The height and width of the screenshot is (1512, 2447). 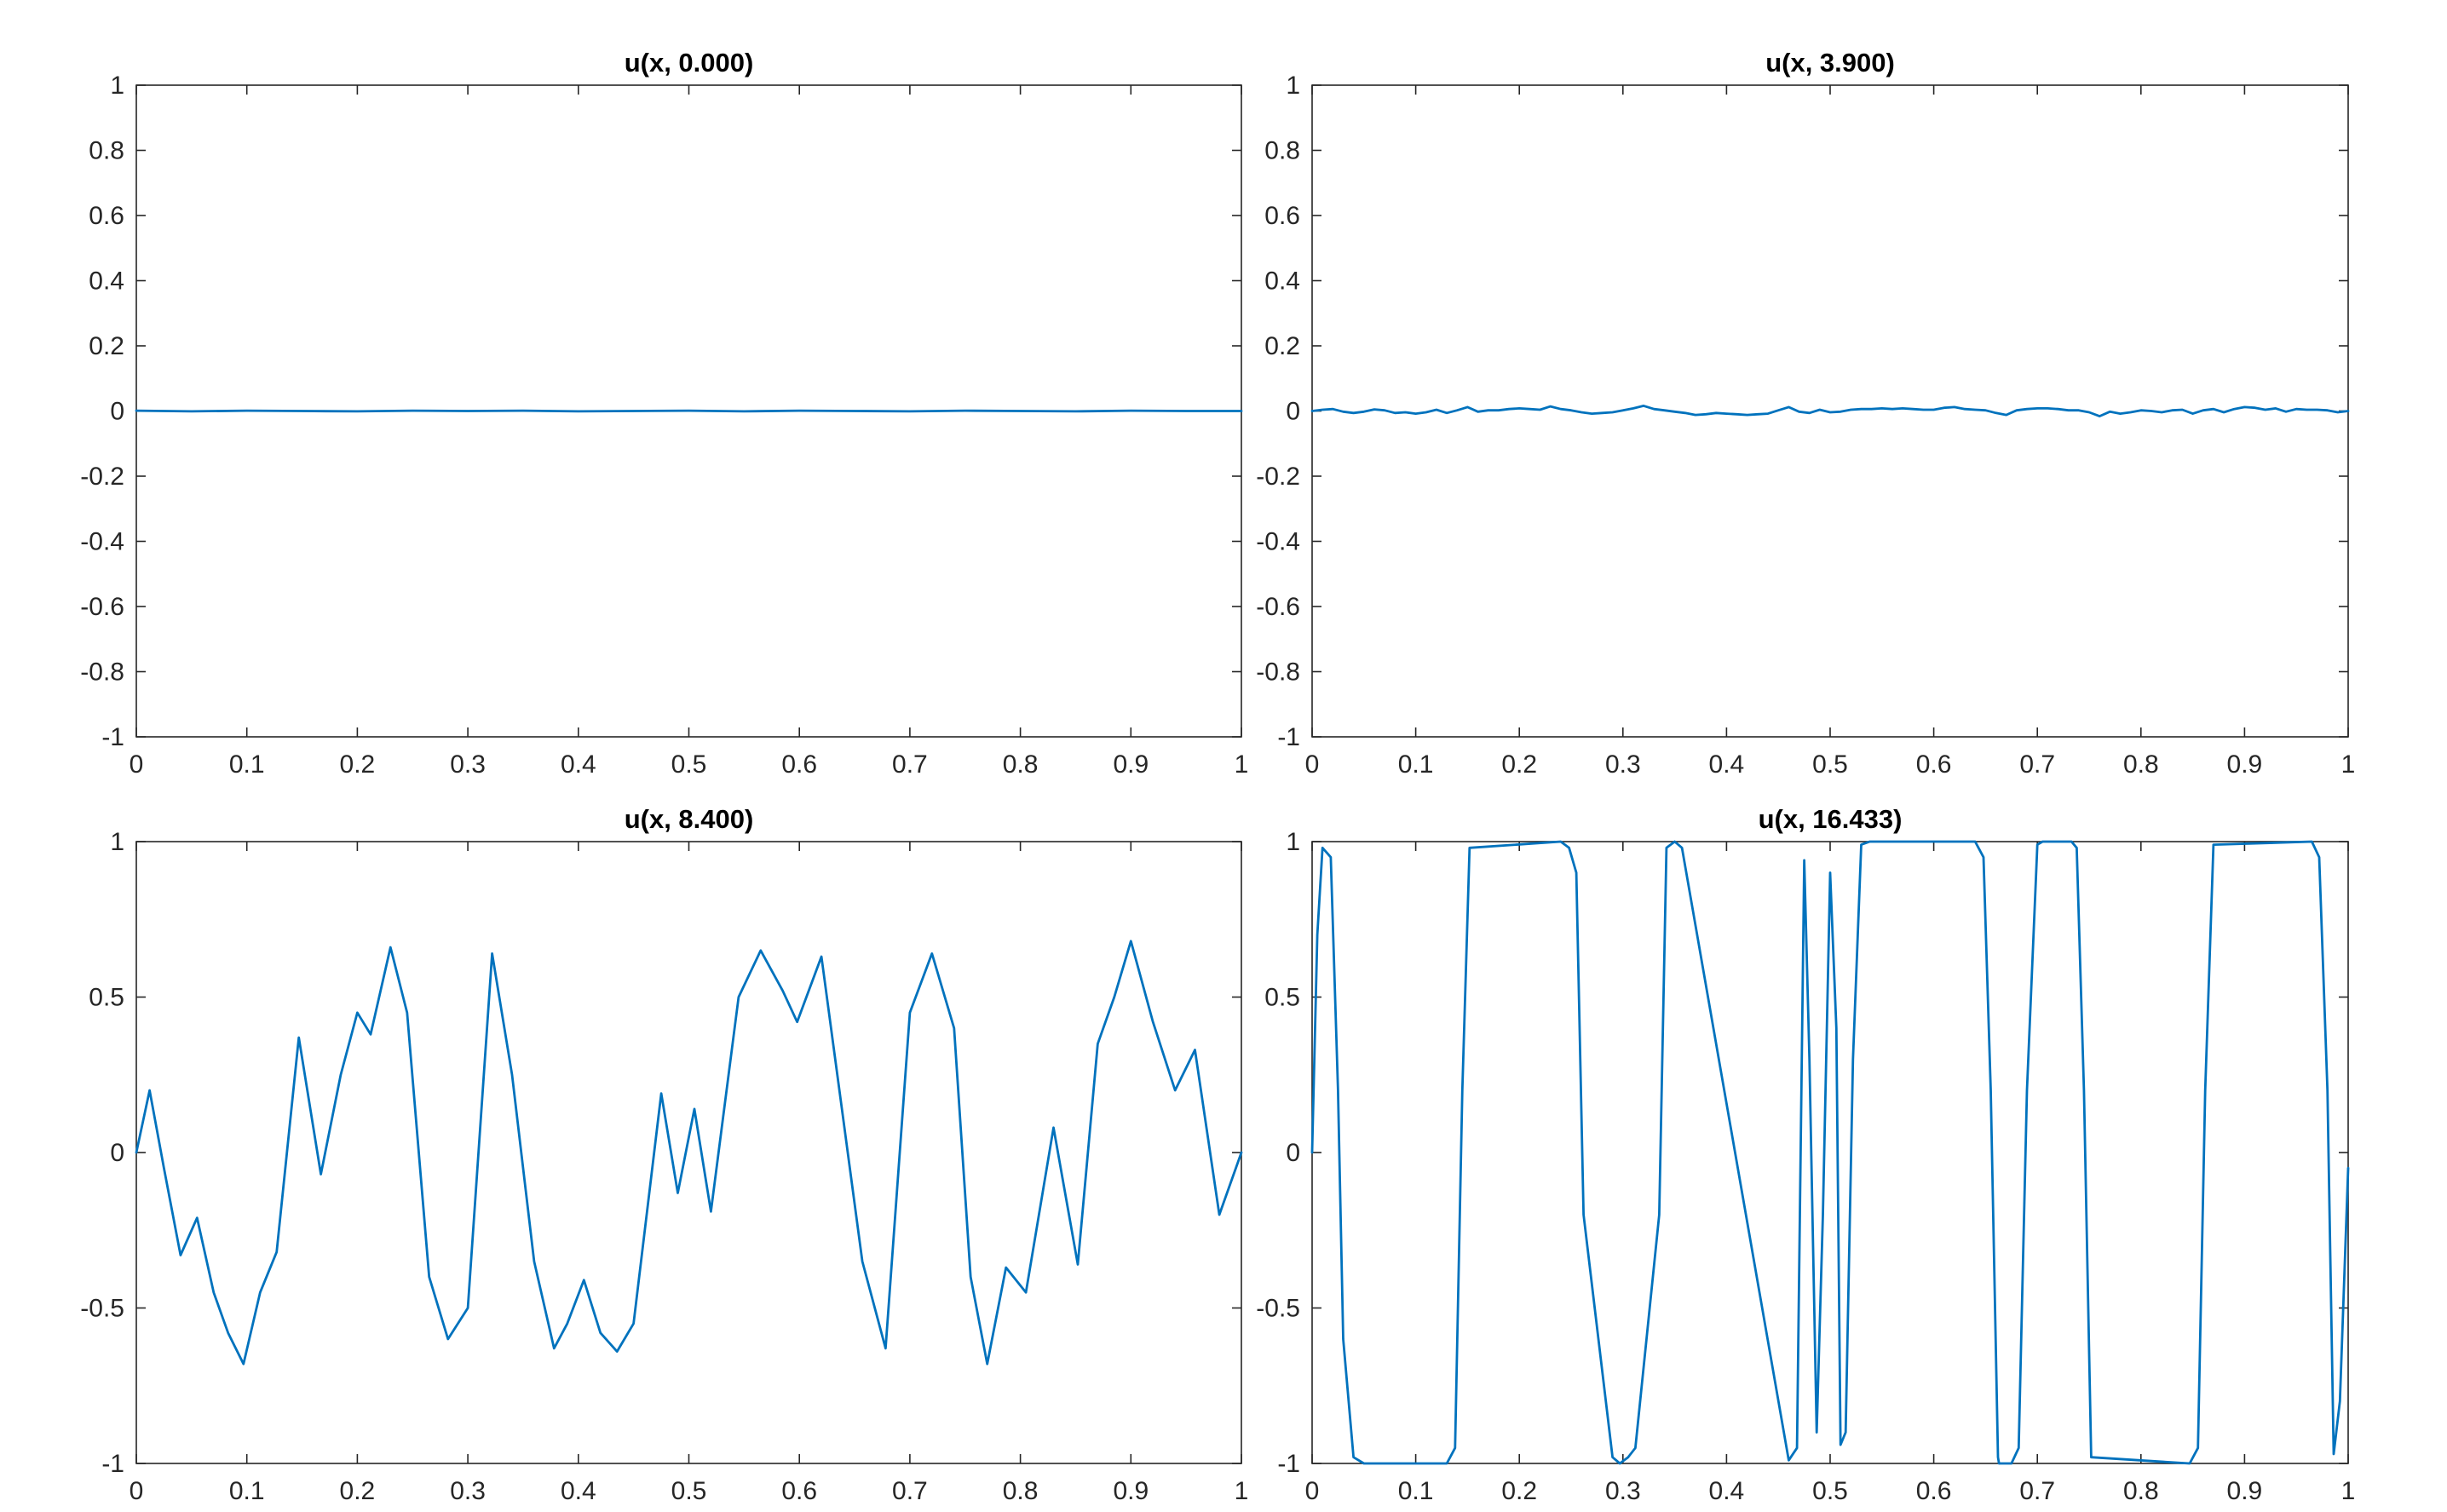 I want to click on subplot-title: u(x, 0.000), so click(x=689, y=63).